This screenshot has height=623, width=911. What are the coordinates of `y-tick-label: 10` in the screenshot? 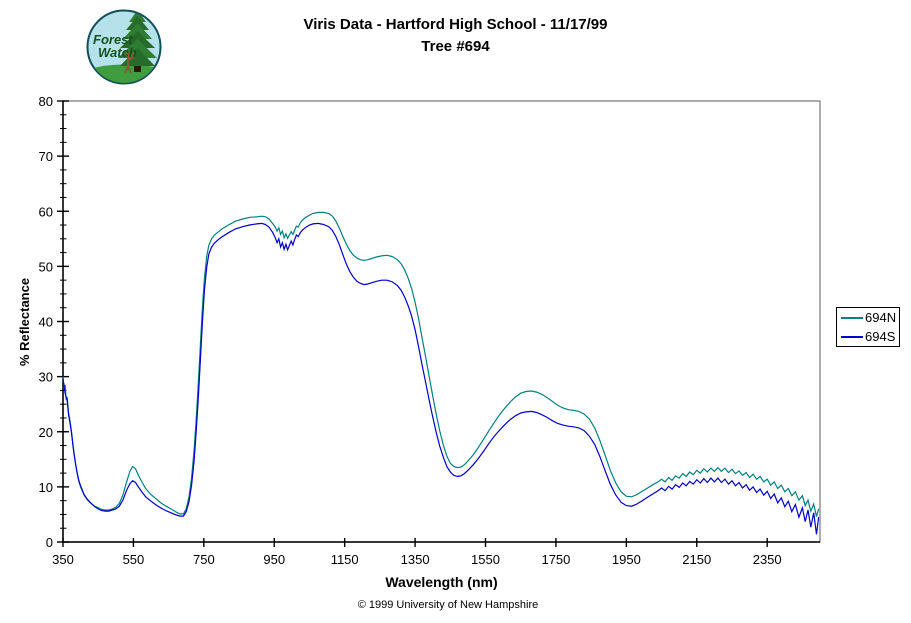 It's located at (46, 487).